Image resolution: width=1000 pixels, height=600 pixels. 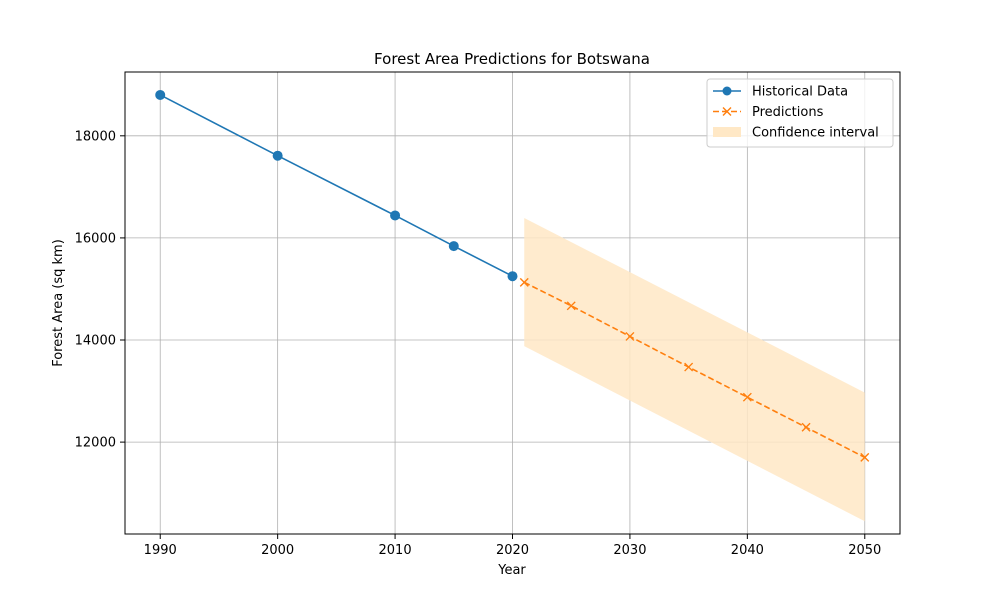 I want to click on x-tick-label: 2030, so click(x=629, y=550).